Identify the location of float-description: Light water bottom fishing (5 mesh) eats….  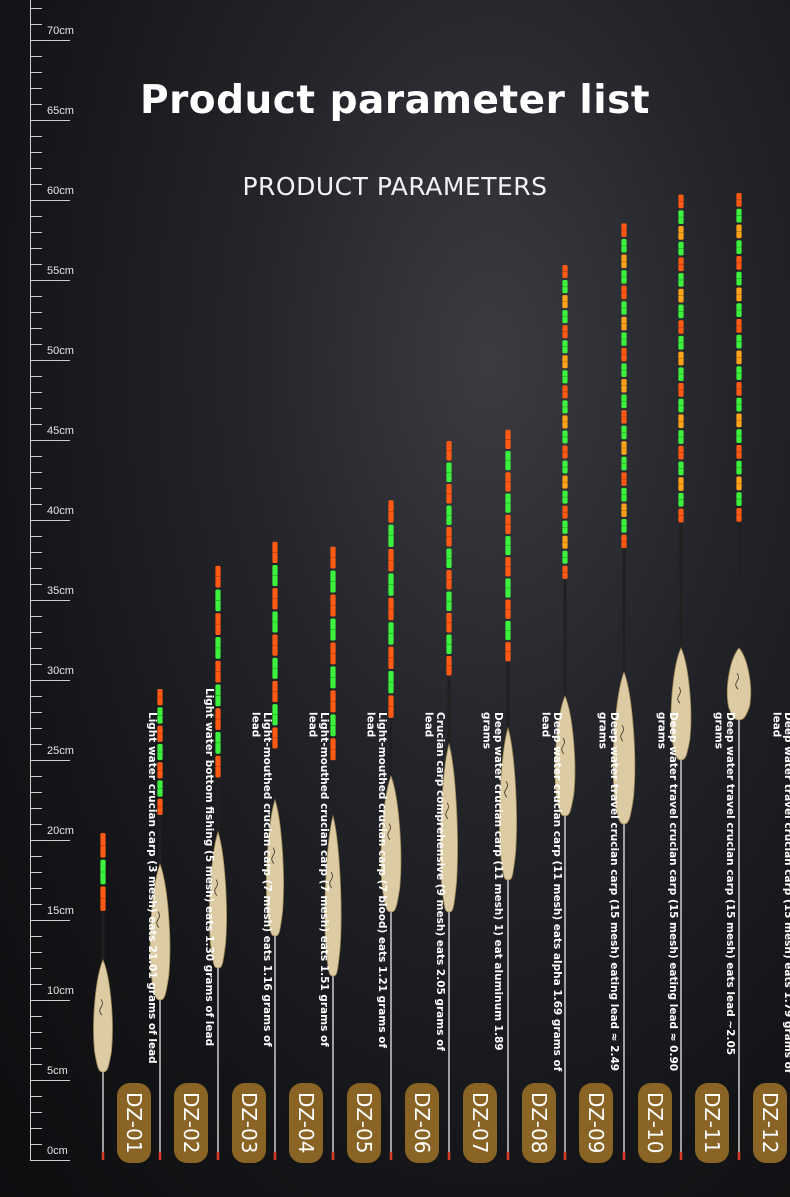
(209, 867).